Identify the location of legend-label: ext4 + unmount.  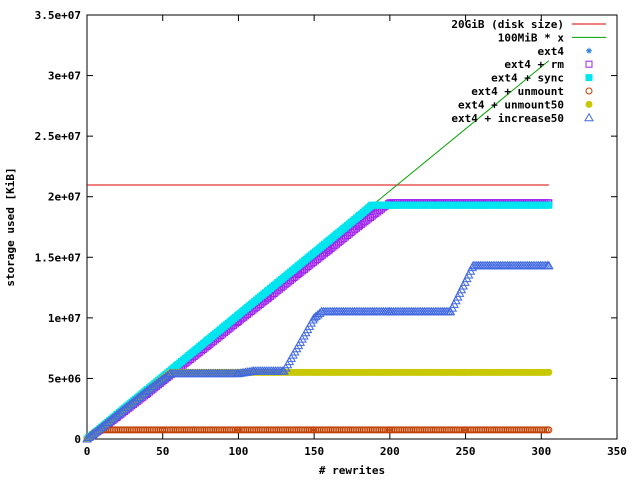
(517, 91).